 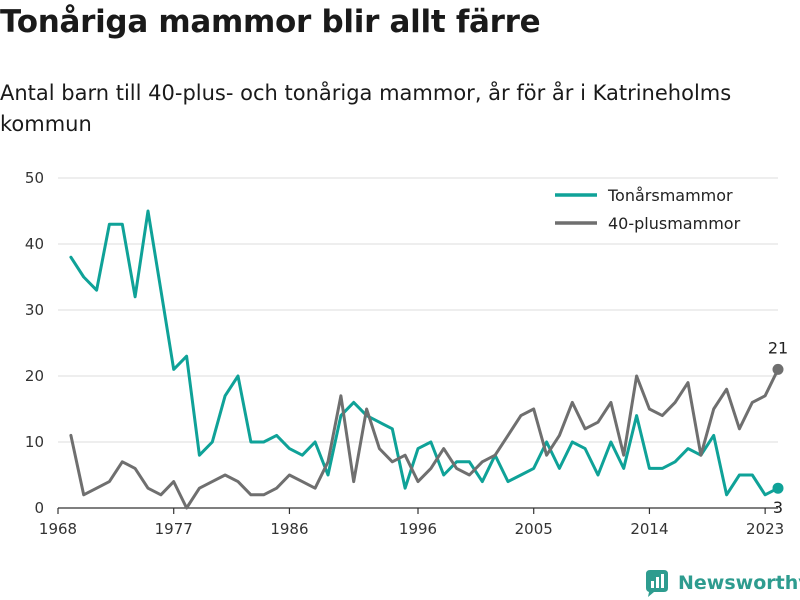 I want to click on legend-label: 40-plusmammor, so click(x=674, y=223).